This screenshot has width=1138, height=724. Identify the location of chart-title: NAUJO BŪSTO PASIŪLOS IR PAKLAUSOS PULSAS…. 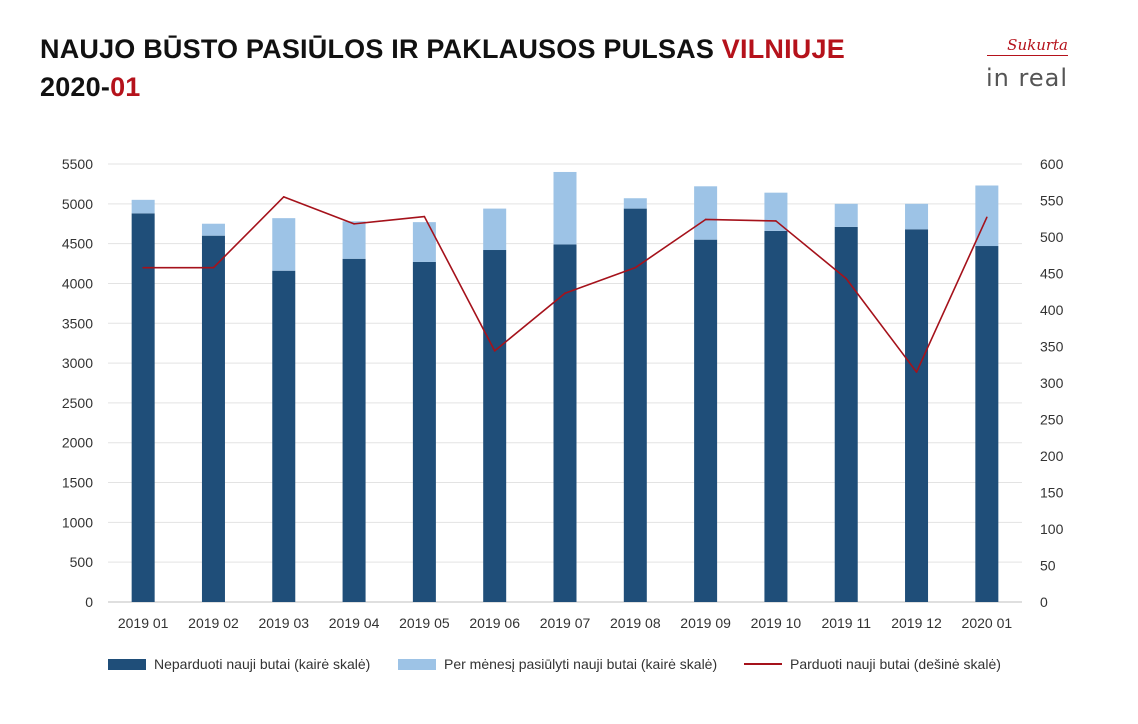
(442, 68).